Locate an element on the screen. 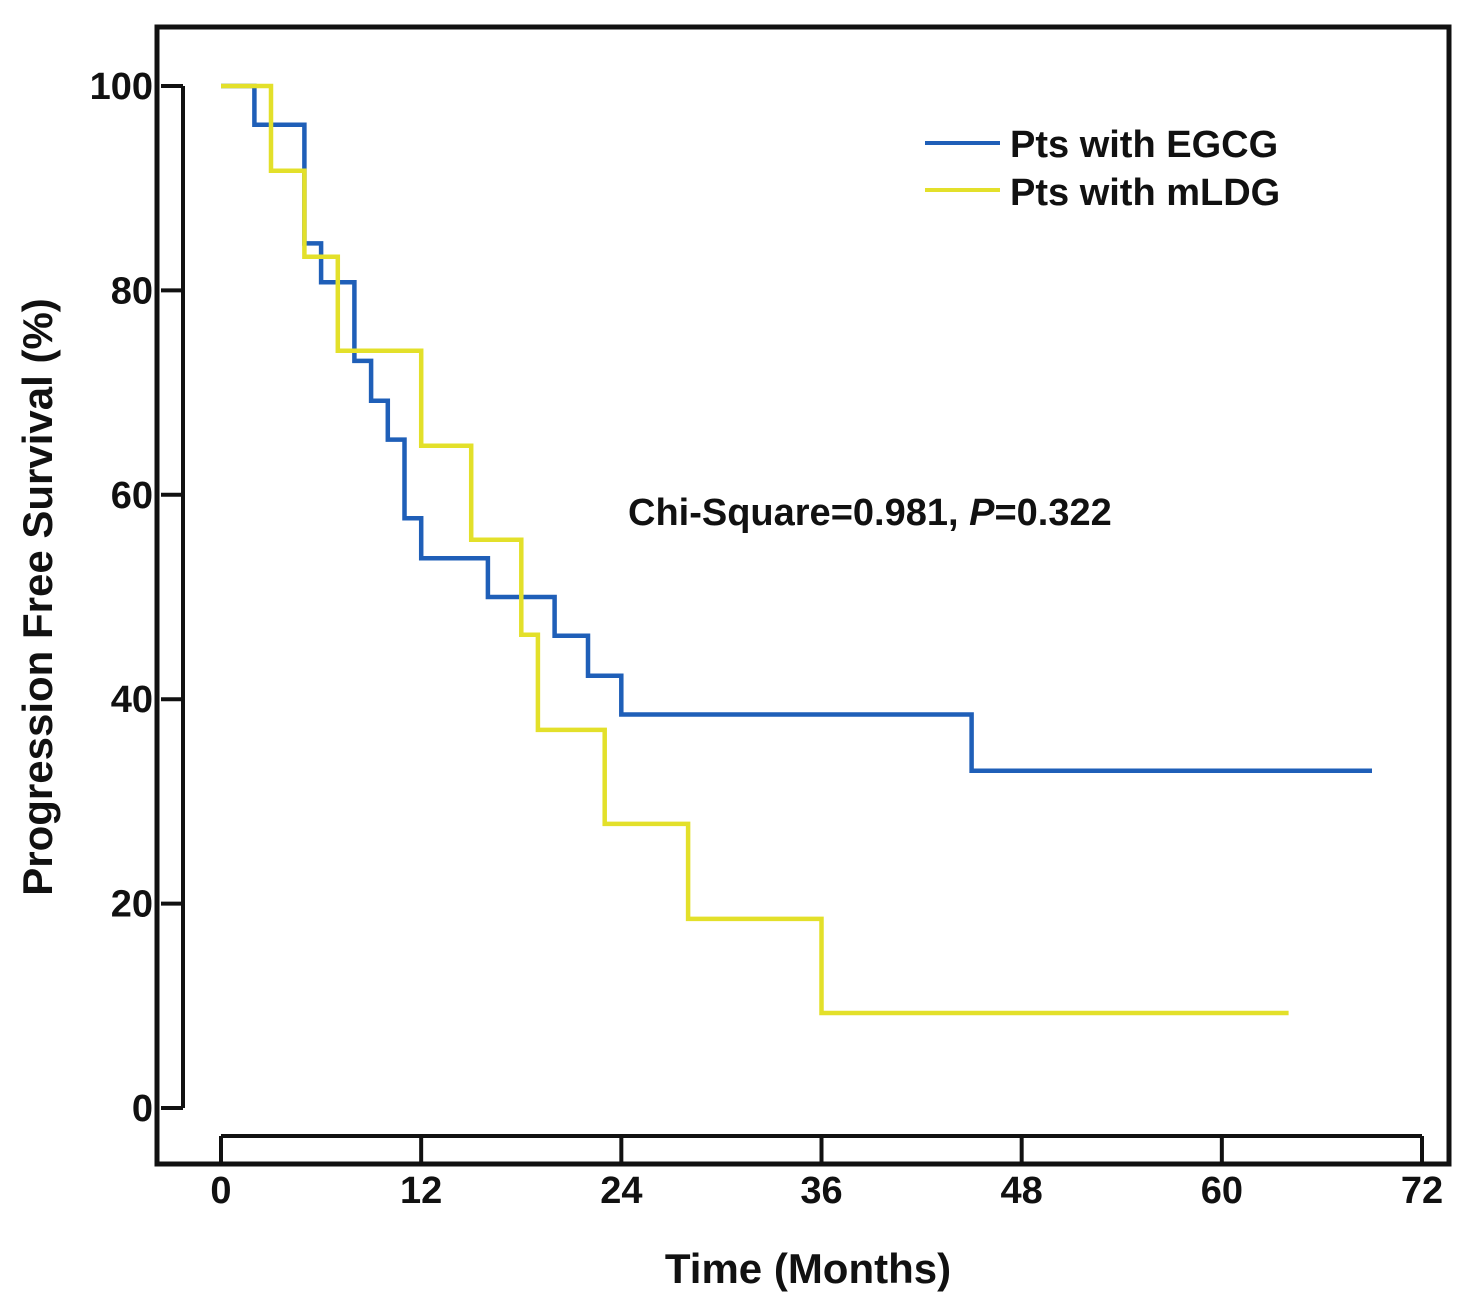 This screenshot has height=1295, width=1477. annotation-suffix: =0.322 is located at coordinates (1052, 513).